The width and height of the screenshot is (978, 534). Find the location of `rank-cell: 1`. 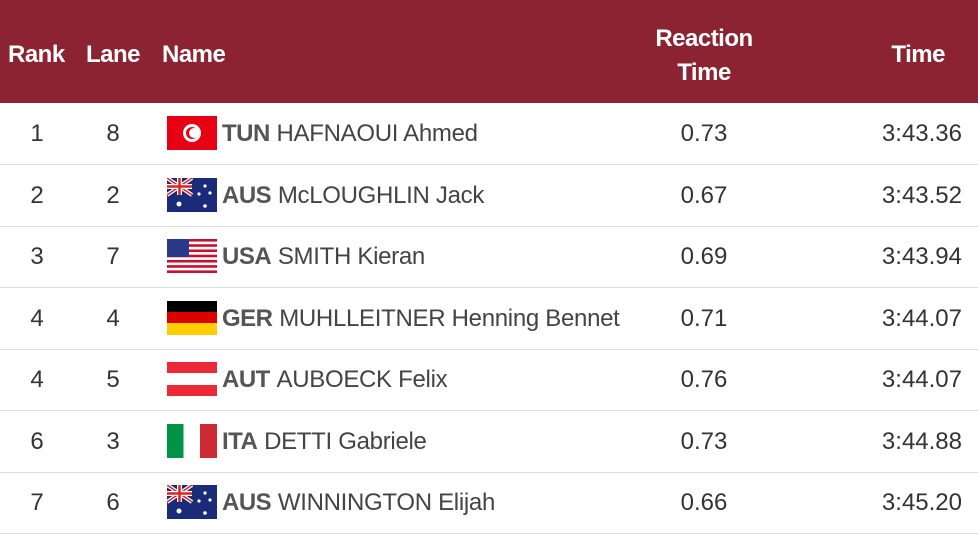

rank-cell: 1 is located at coordinates (37, 133).